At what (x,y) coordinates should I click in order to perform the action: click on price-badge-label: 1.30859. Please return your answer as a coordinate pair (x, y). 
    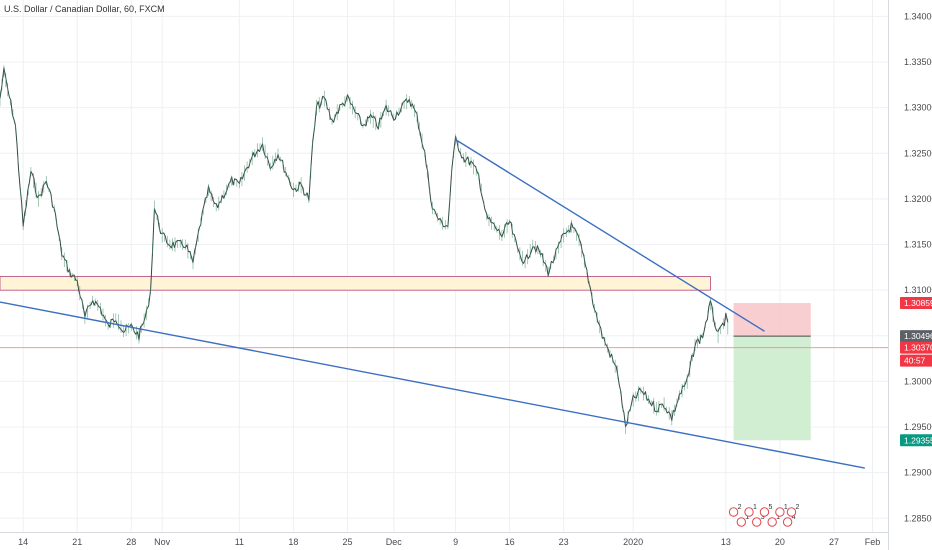
    Looking at the image, I should click on (918, 303).